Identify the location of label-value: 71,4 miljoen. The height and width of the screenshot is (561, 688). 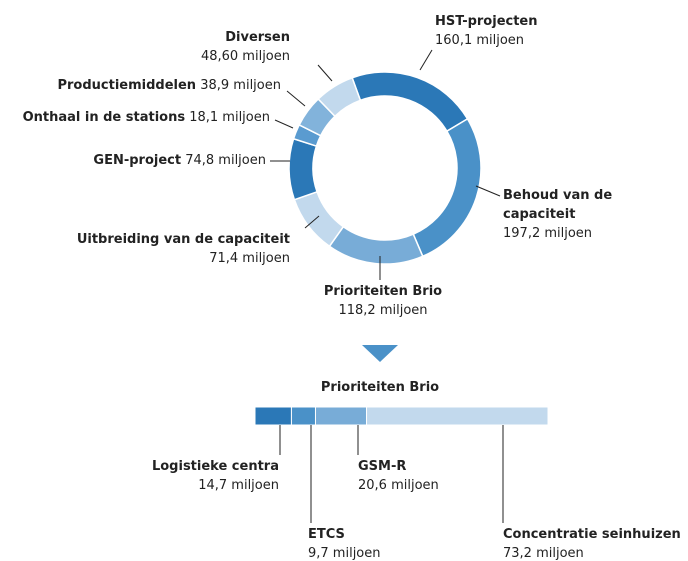
(249, 258).